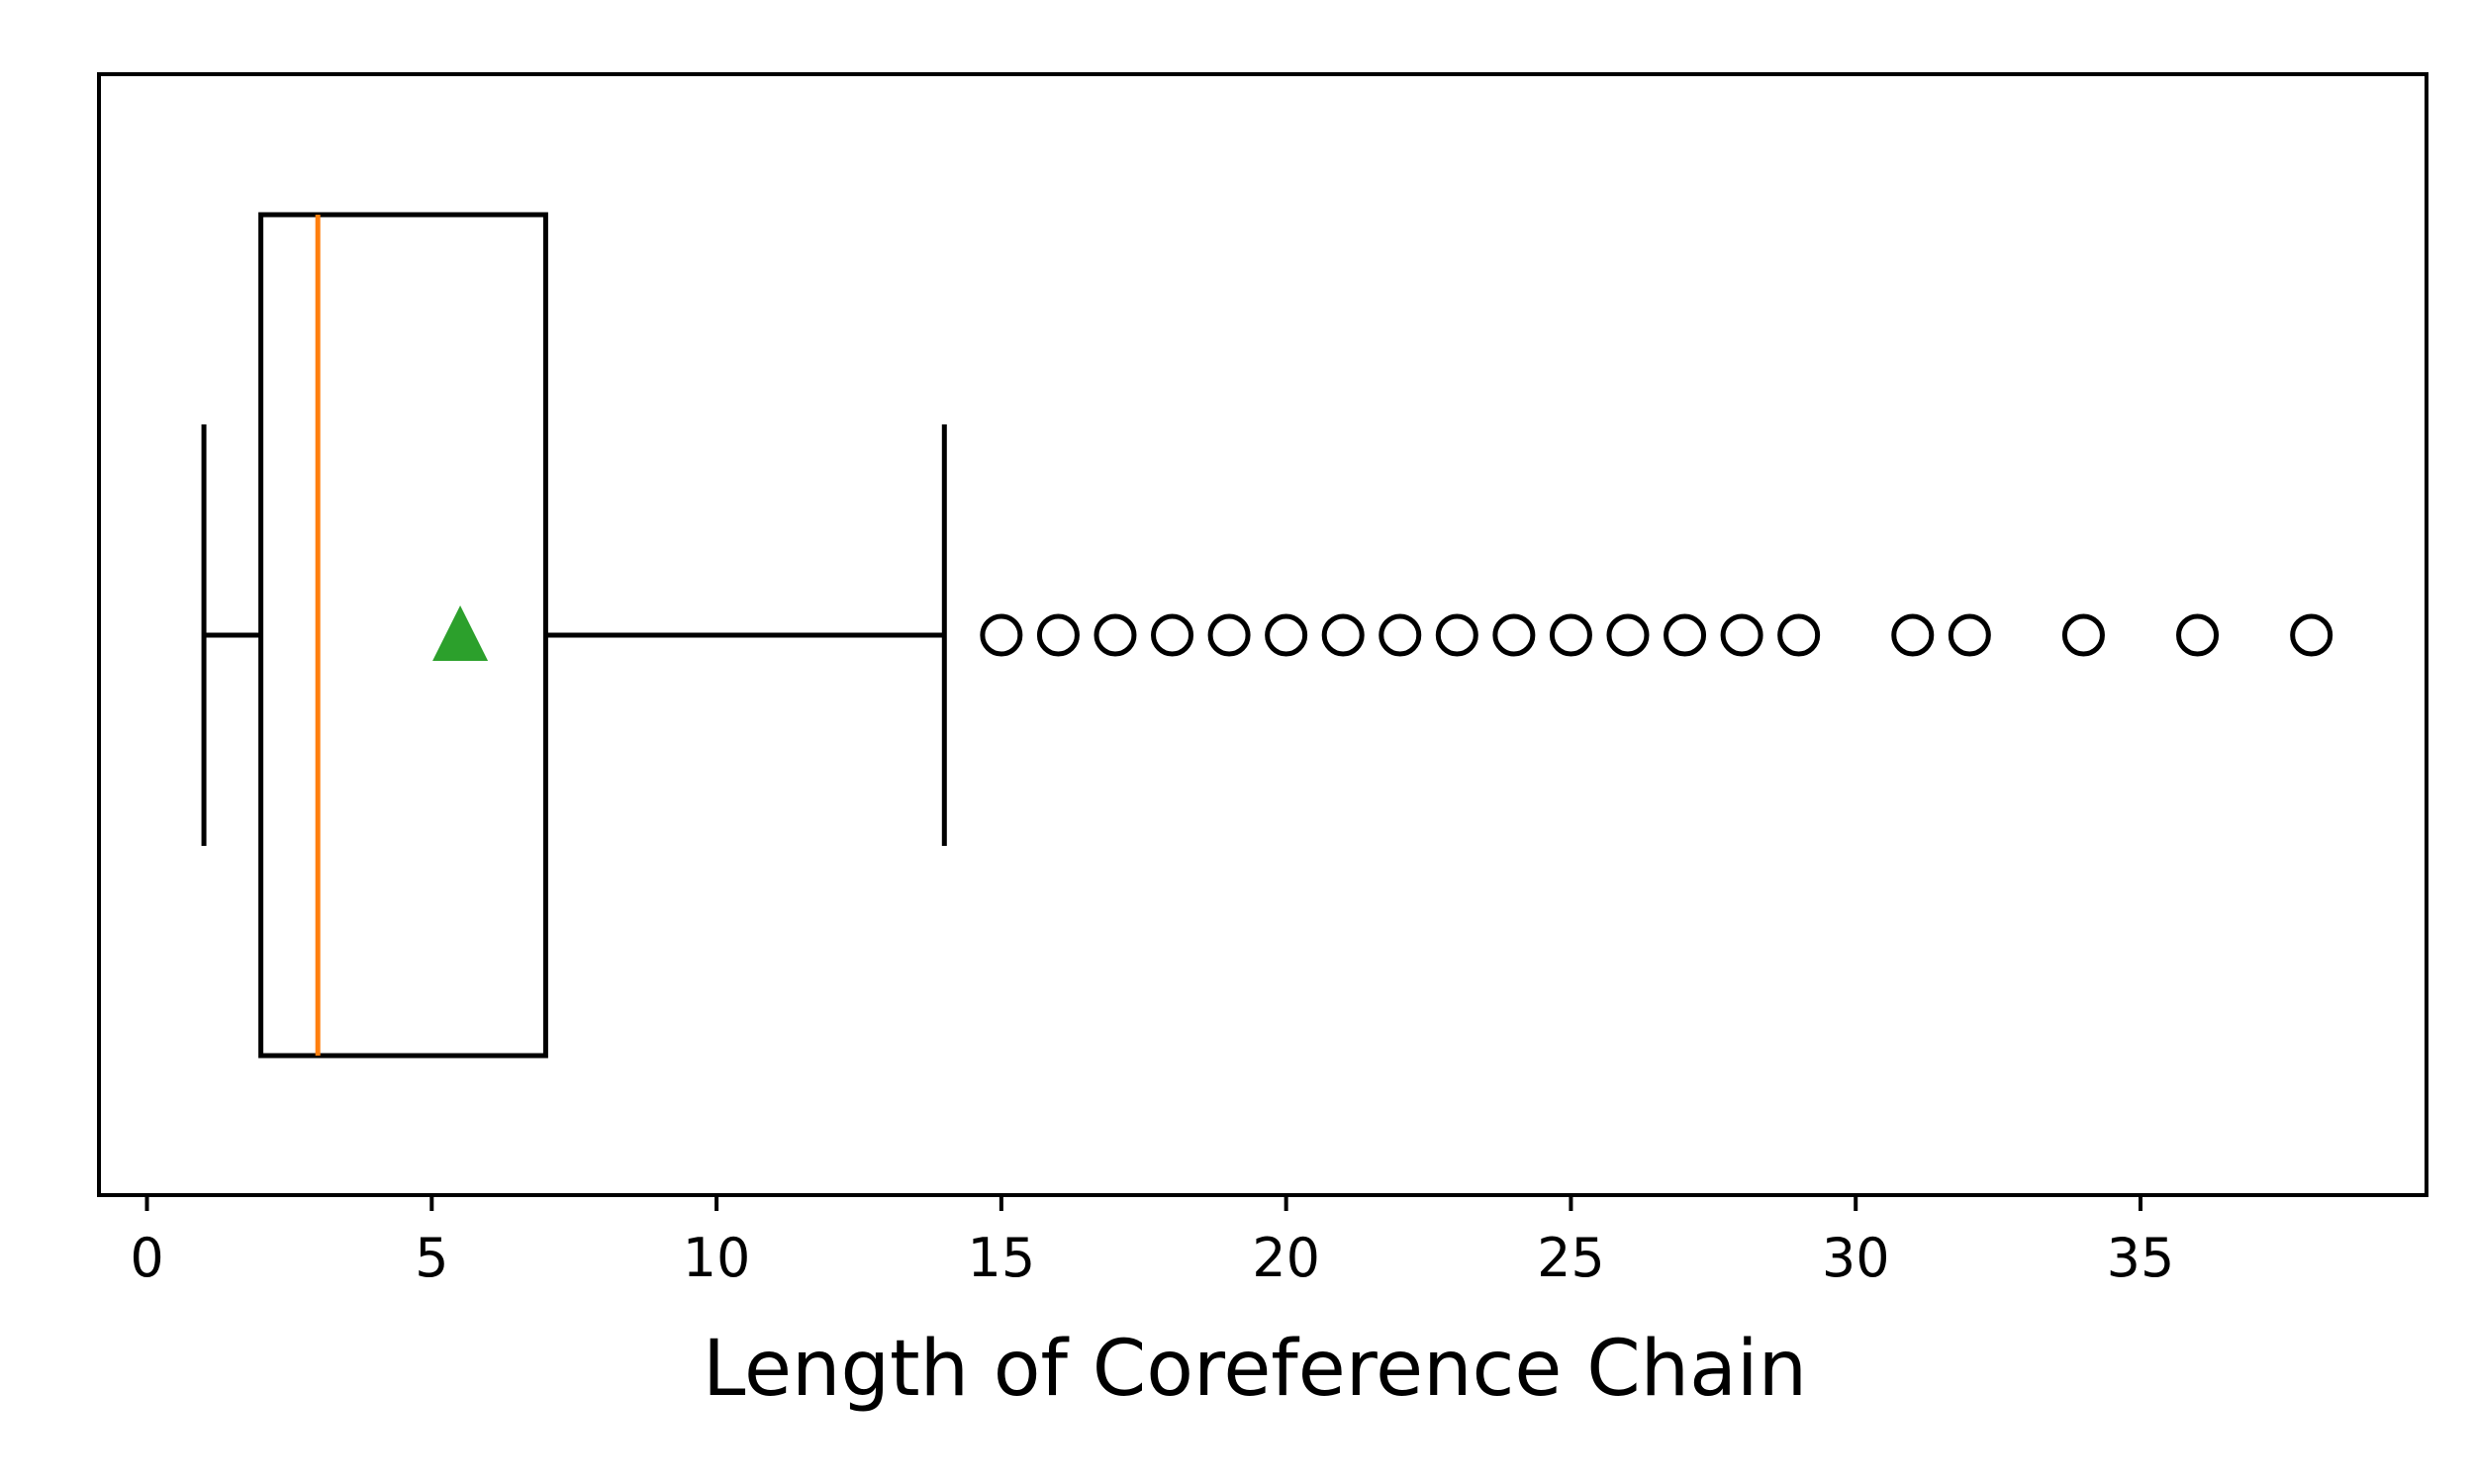 The image size is (2474, 1484). Describe the element at coordinates (1255, 1369) in the screenshot. I see `x-axis-title: Length of Coreference Chain` at that location.